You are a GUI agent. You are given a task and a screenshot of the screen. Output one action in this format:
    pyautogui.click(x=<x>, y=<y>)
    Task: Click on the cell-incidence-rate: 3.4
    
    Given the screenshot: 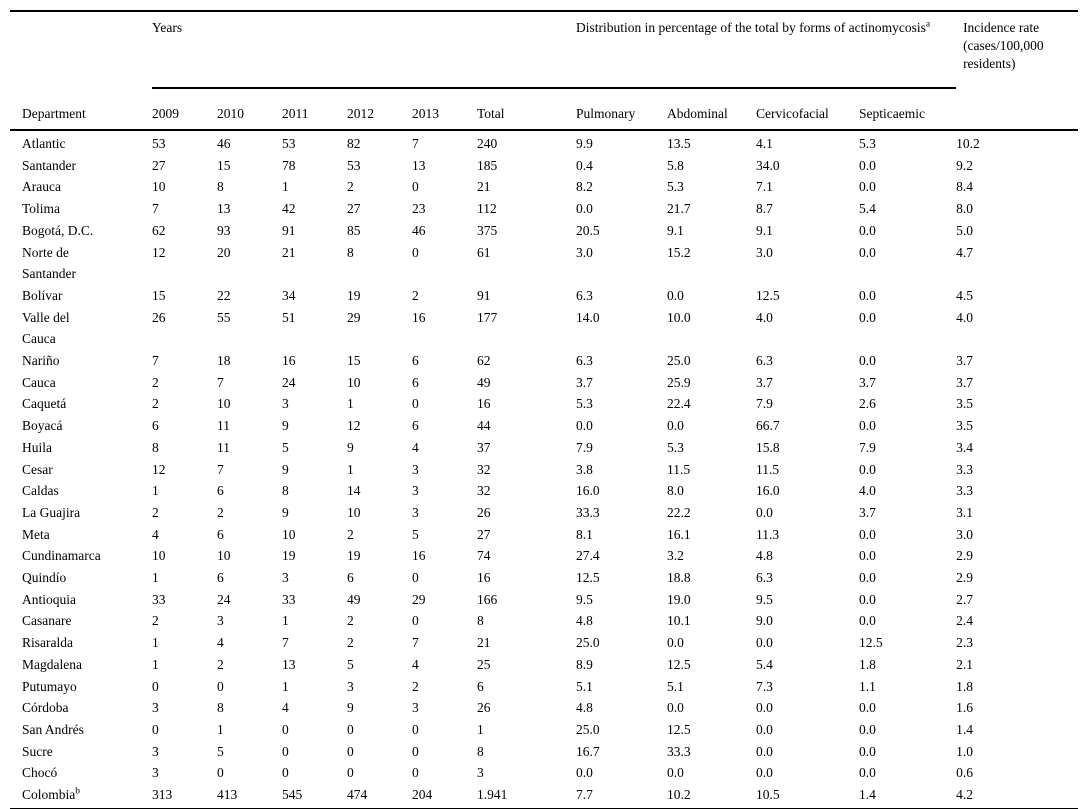 What is the action you would take?
    pyautogui.click(x=964, y=447)
    